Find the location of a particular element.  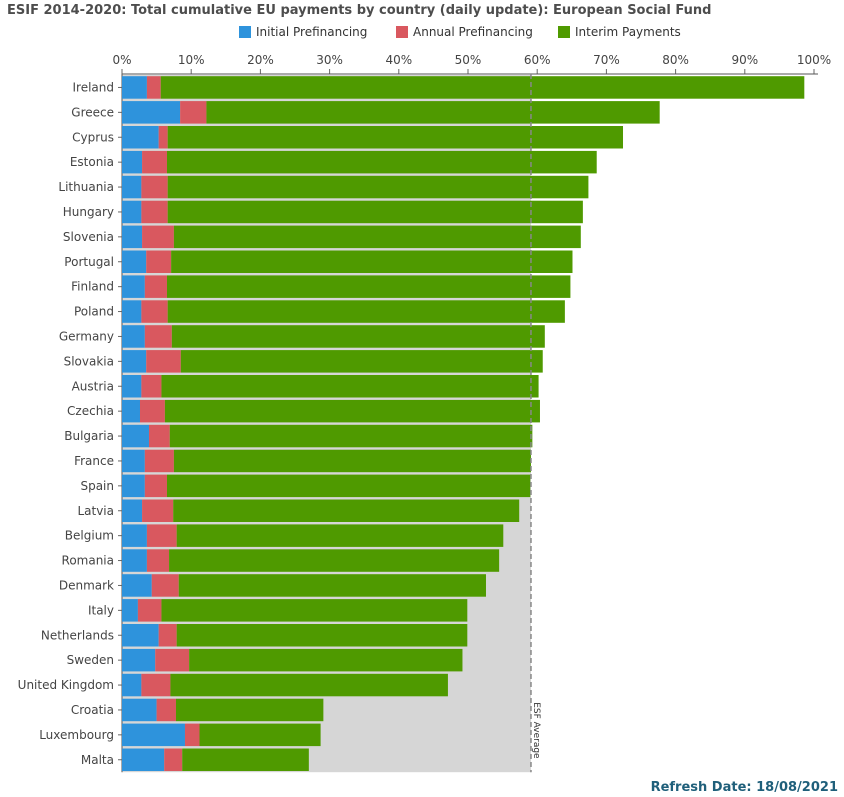

bar-initial-prefinancing-luxembourg is located at coordinates (153, 735).